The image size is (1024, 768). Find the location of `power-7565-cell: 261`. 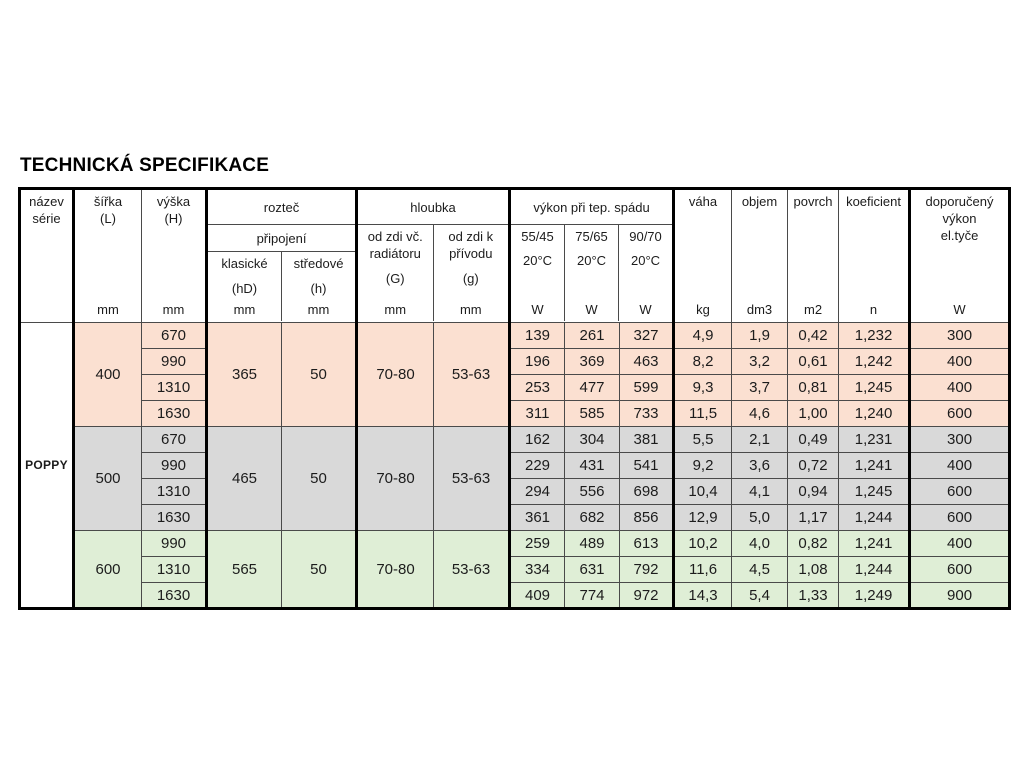

power-7565-cell: 261 is located at coordinates (592, 335).